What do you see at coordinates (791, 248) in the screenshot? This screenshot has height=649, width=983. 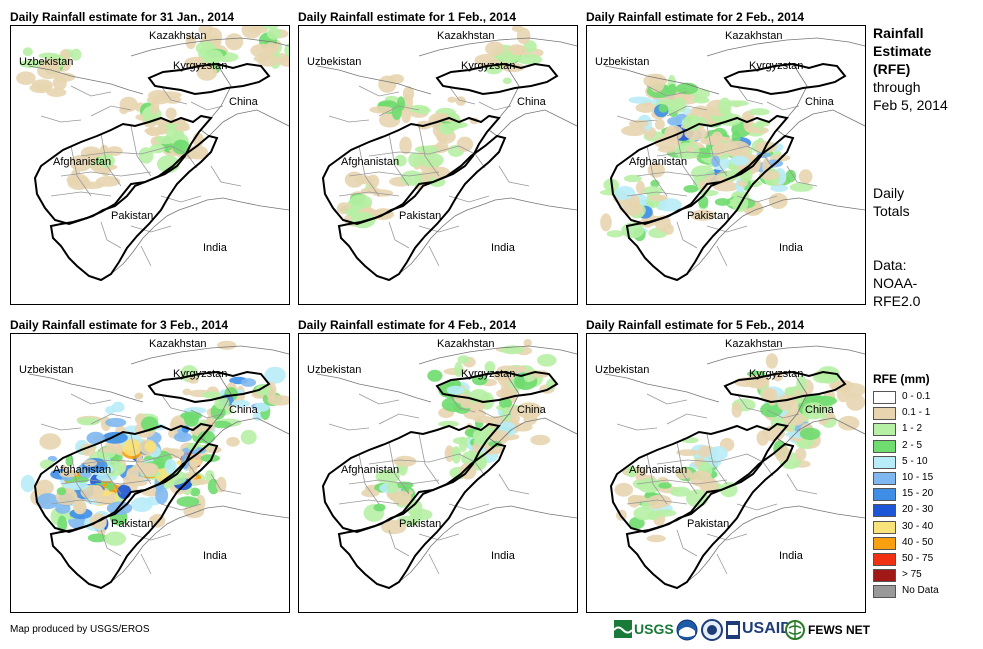 I see `map-label-india: India` at bounding box center [791, 248].